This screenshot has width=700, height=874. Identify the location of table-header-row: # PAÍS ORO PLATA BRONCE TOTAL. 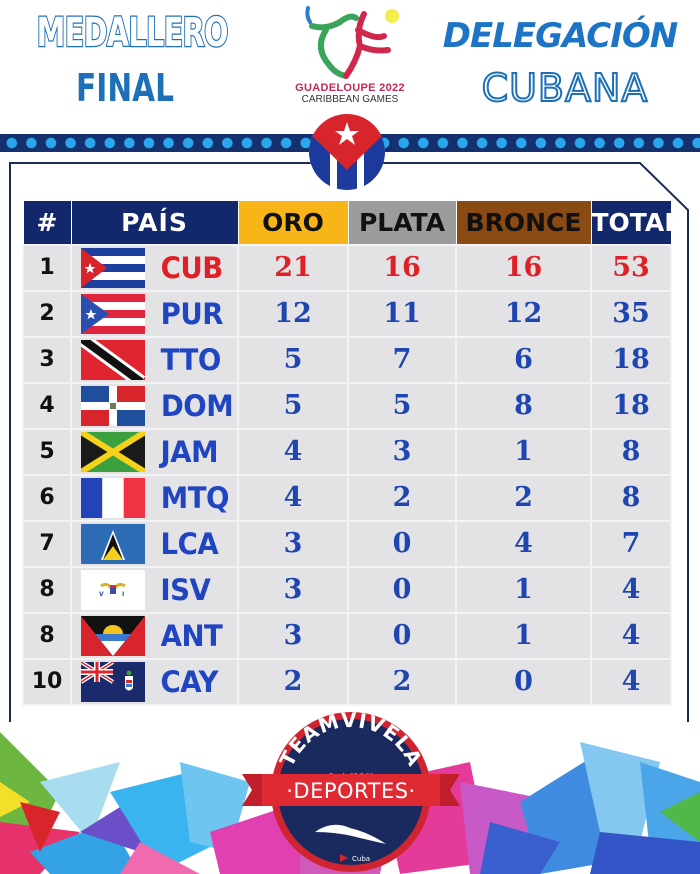
(351, 222).